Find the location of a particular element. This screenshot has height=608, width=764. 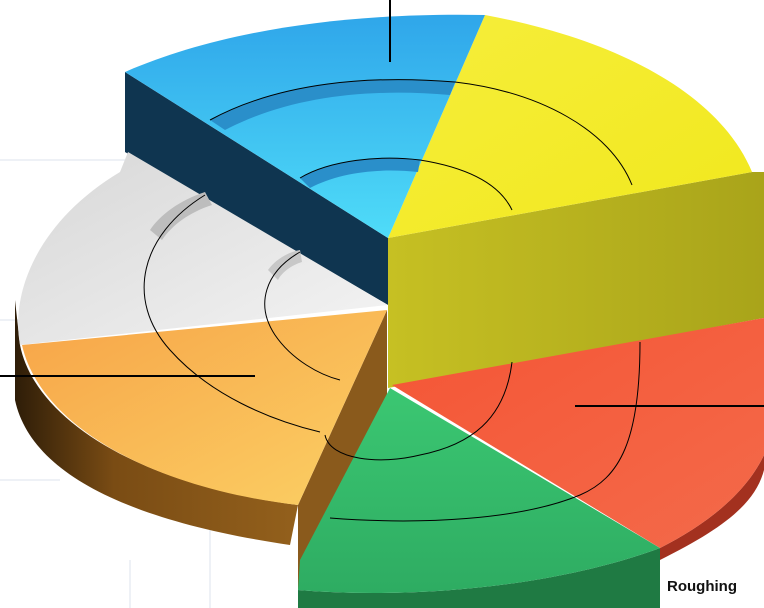

step-blue-outer is located at coordinates (332, 104).